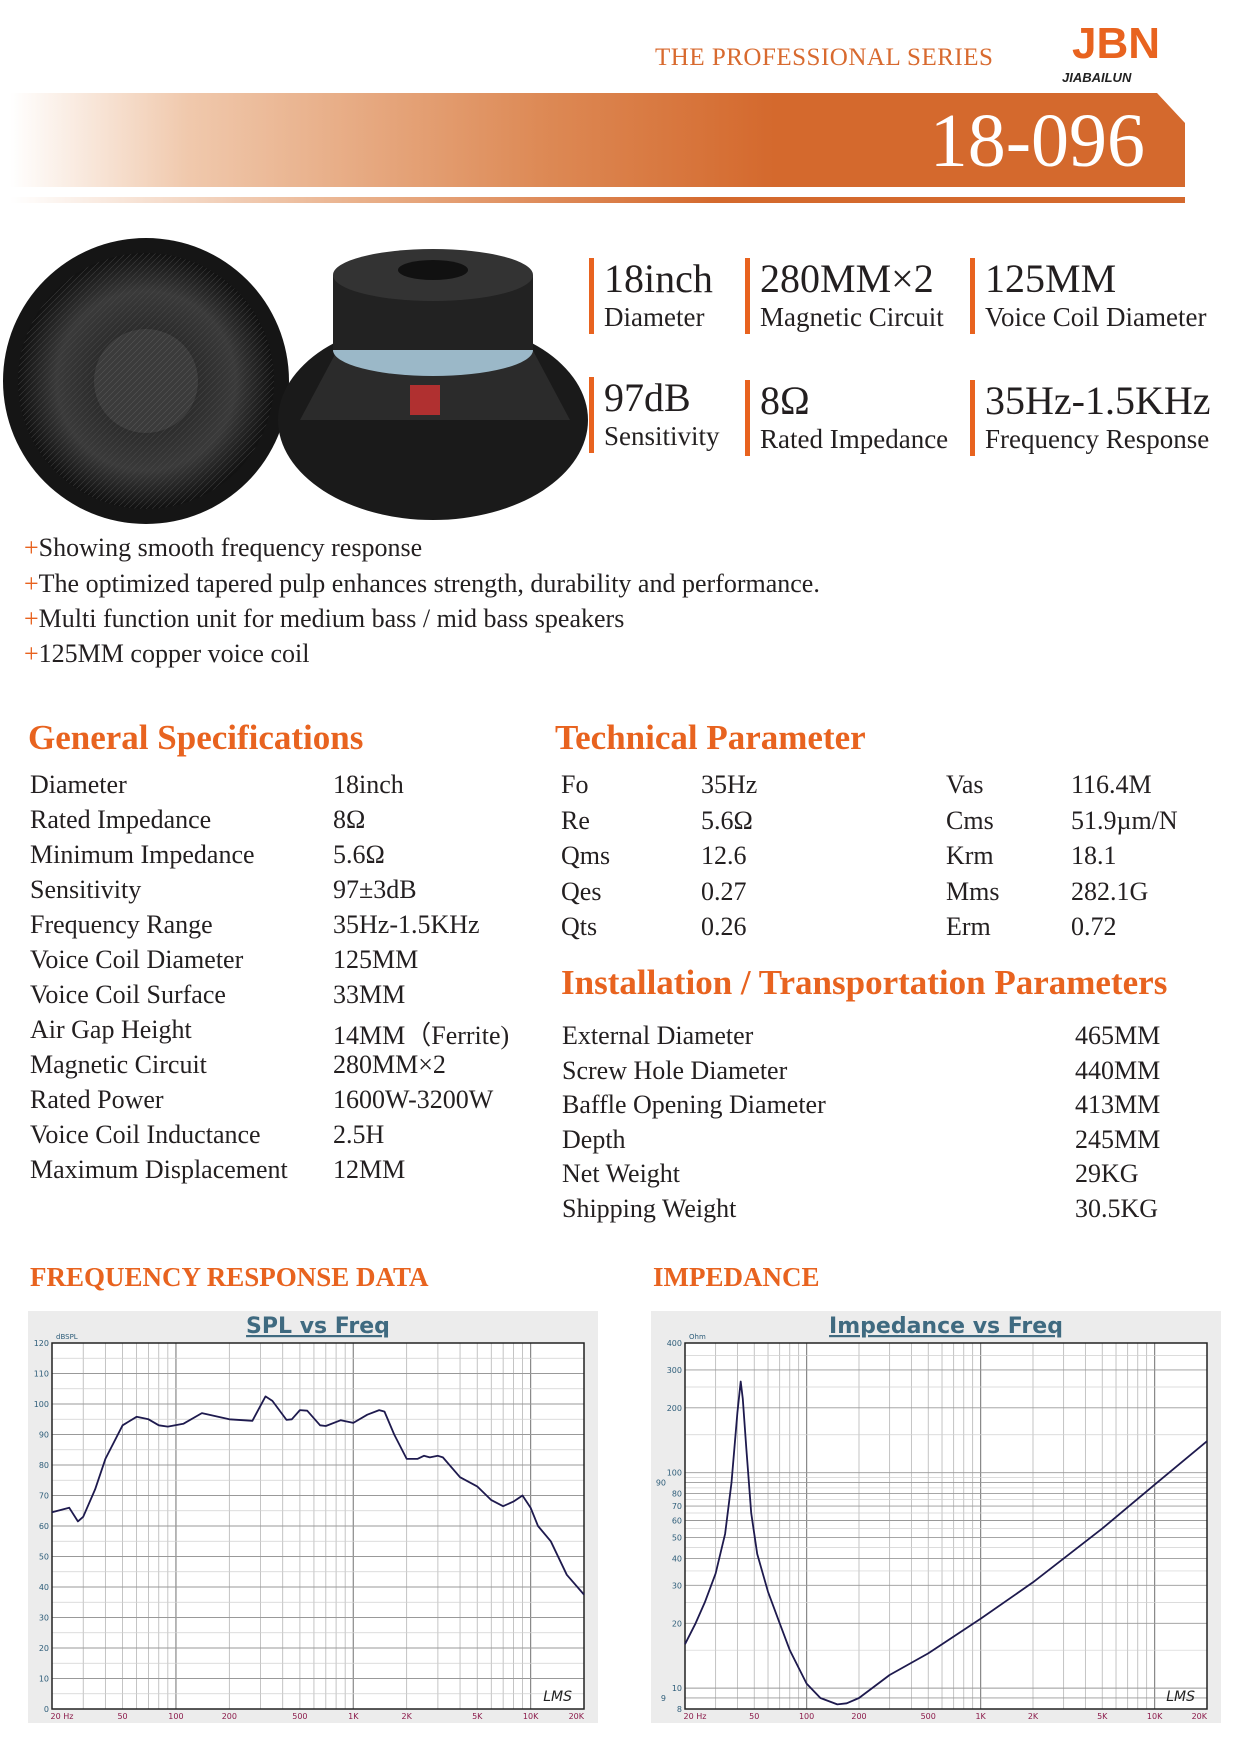  Describe the element at coordinates (1180, 1697) in the screenshot. I see `lms-watermark: LMS` at that location.